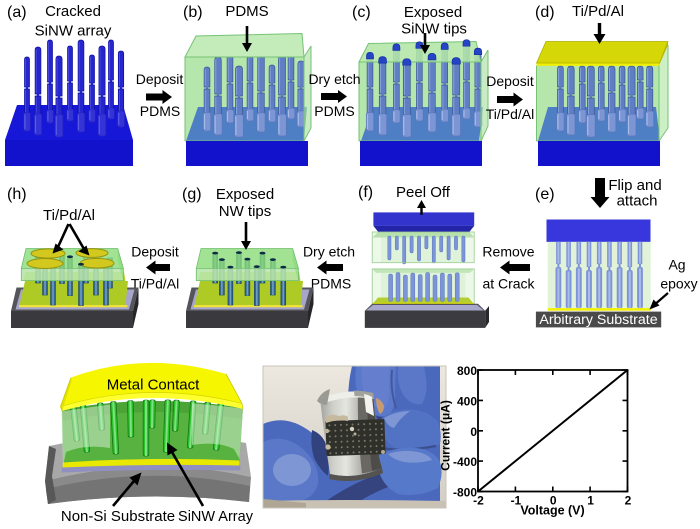 This screenshot has height=529, width=700. I want to click on svg-text: 2, so click(628, 501).